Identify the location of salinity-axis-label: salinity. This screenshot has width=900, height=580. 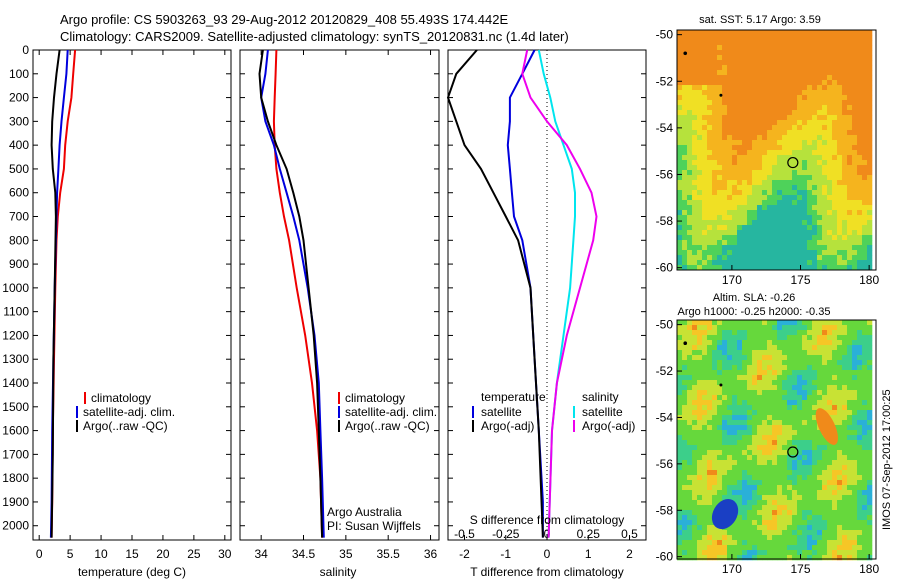
(338, 572).